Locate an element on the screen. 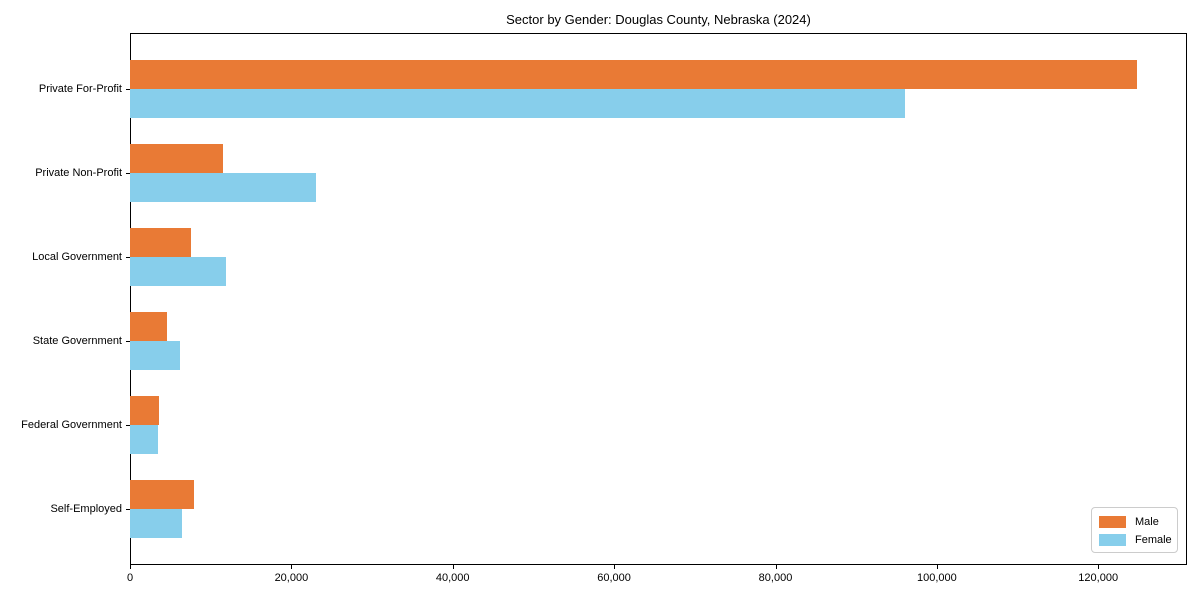  bar-male-local-government is located at coordinates (161, 242).